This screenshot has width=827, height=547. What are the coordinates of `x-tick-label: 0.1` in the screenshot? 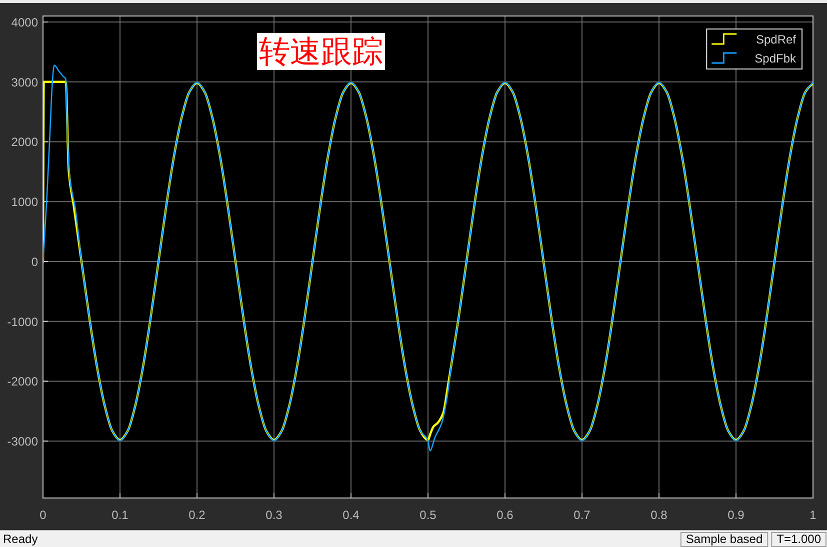 It's located at (120, 515).